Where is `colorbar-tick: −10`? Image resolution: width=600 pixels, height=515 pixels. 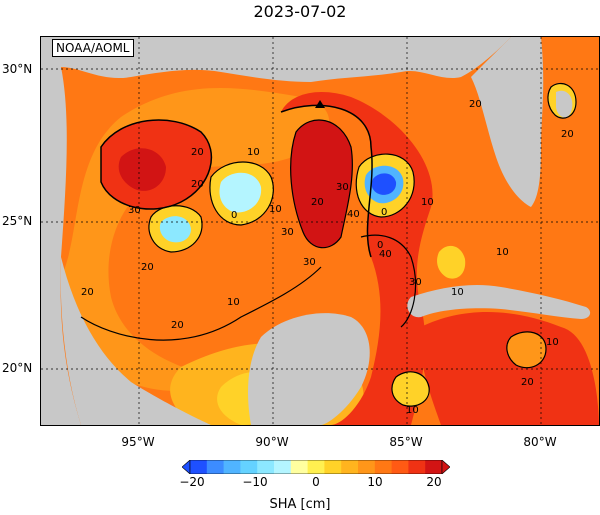 colorbar-tick: −10 is located at coordinates (255, 482).